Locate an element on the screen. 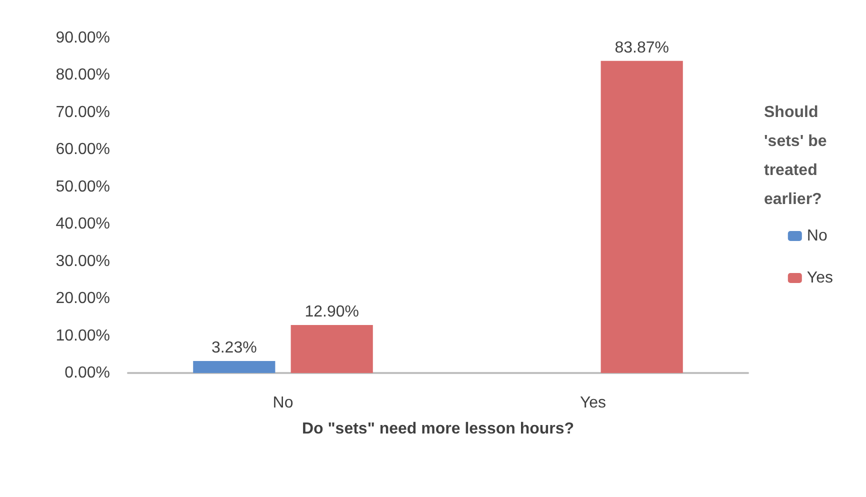 The image size is (866, 497). y-tick-label: 20.00% is located at coordinates (83, 299).